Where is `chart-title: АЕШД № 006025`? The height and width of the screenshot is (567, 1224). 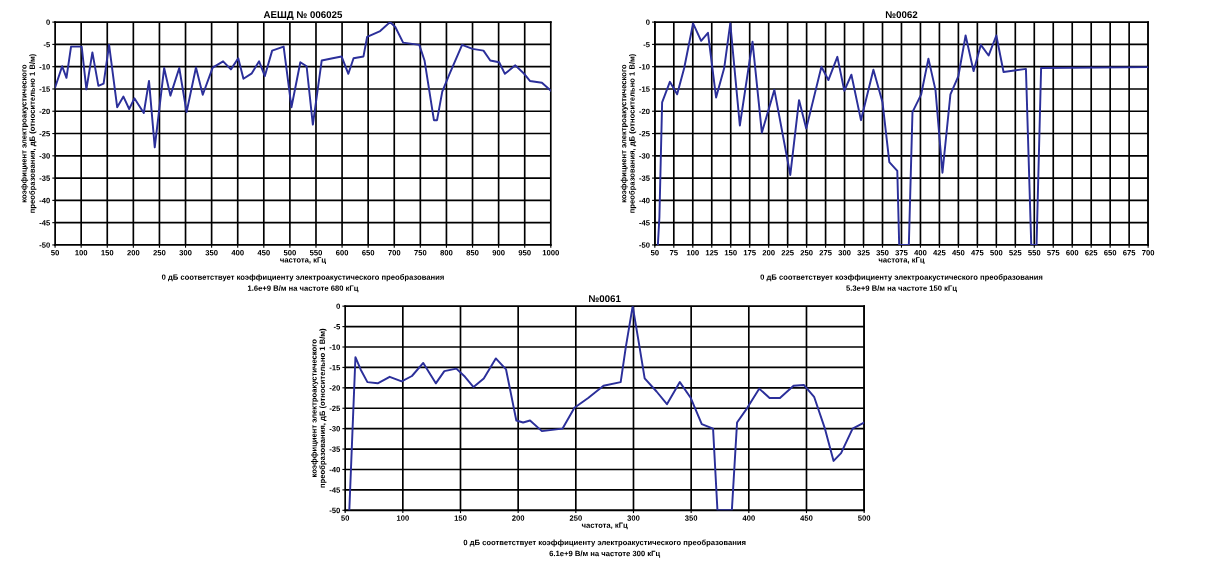 chart-title: АЕШД № 006025 is located at coordinates (303, 15).